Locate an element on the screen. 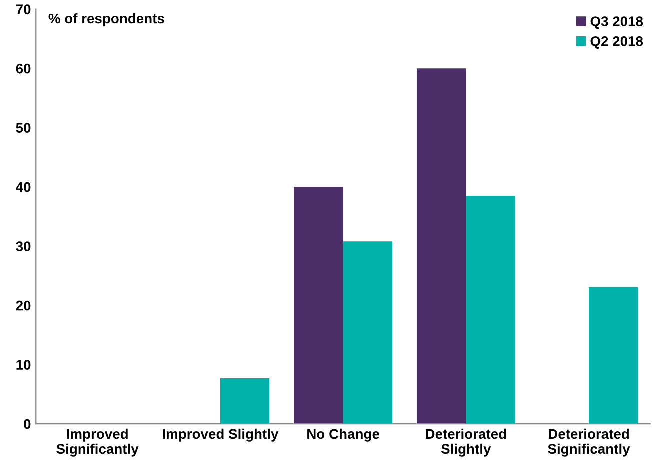 The height and width of the screenshot is (466, 657). y-axis-title: % of respondents is located at coordinates (106, 19).